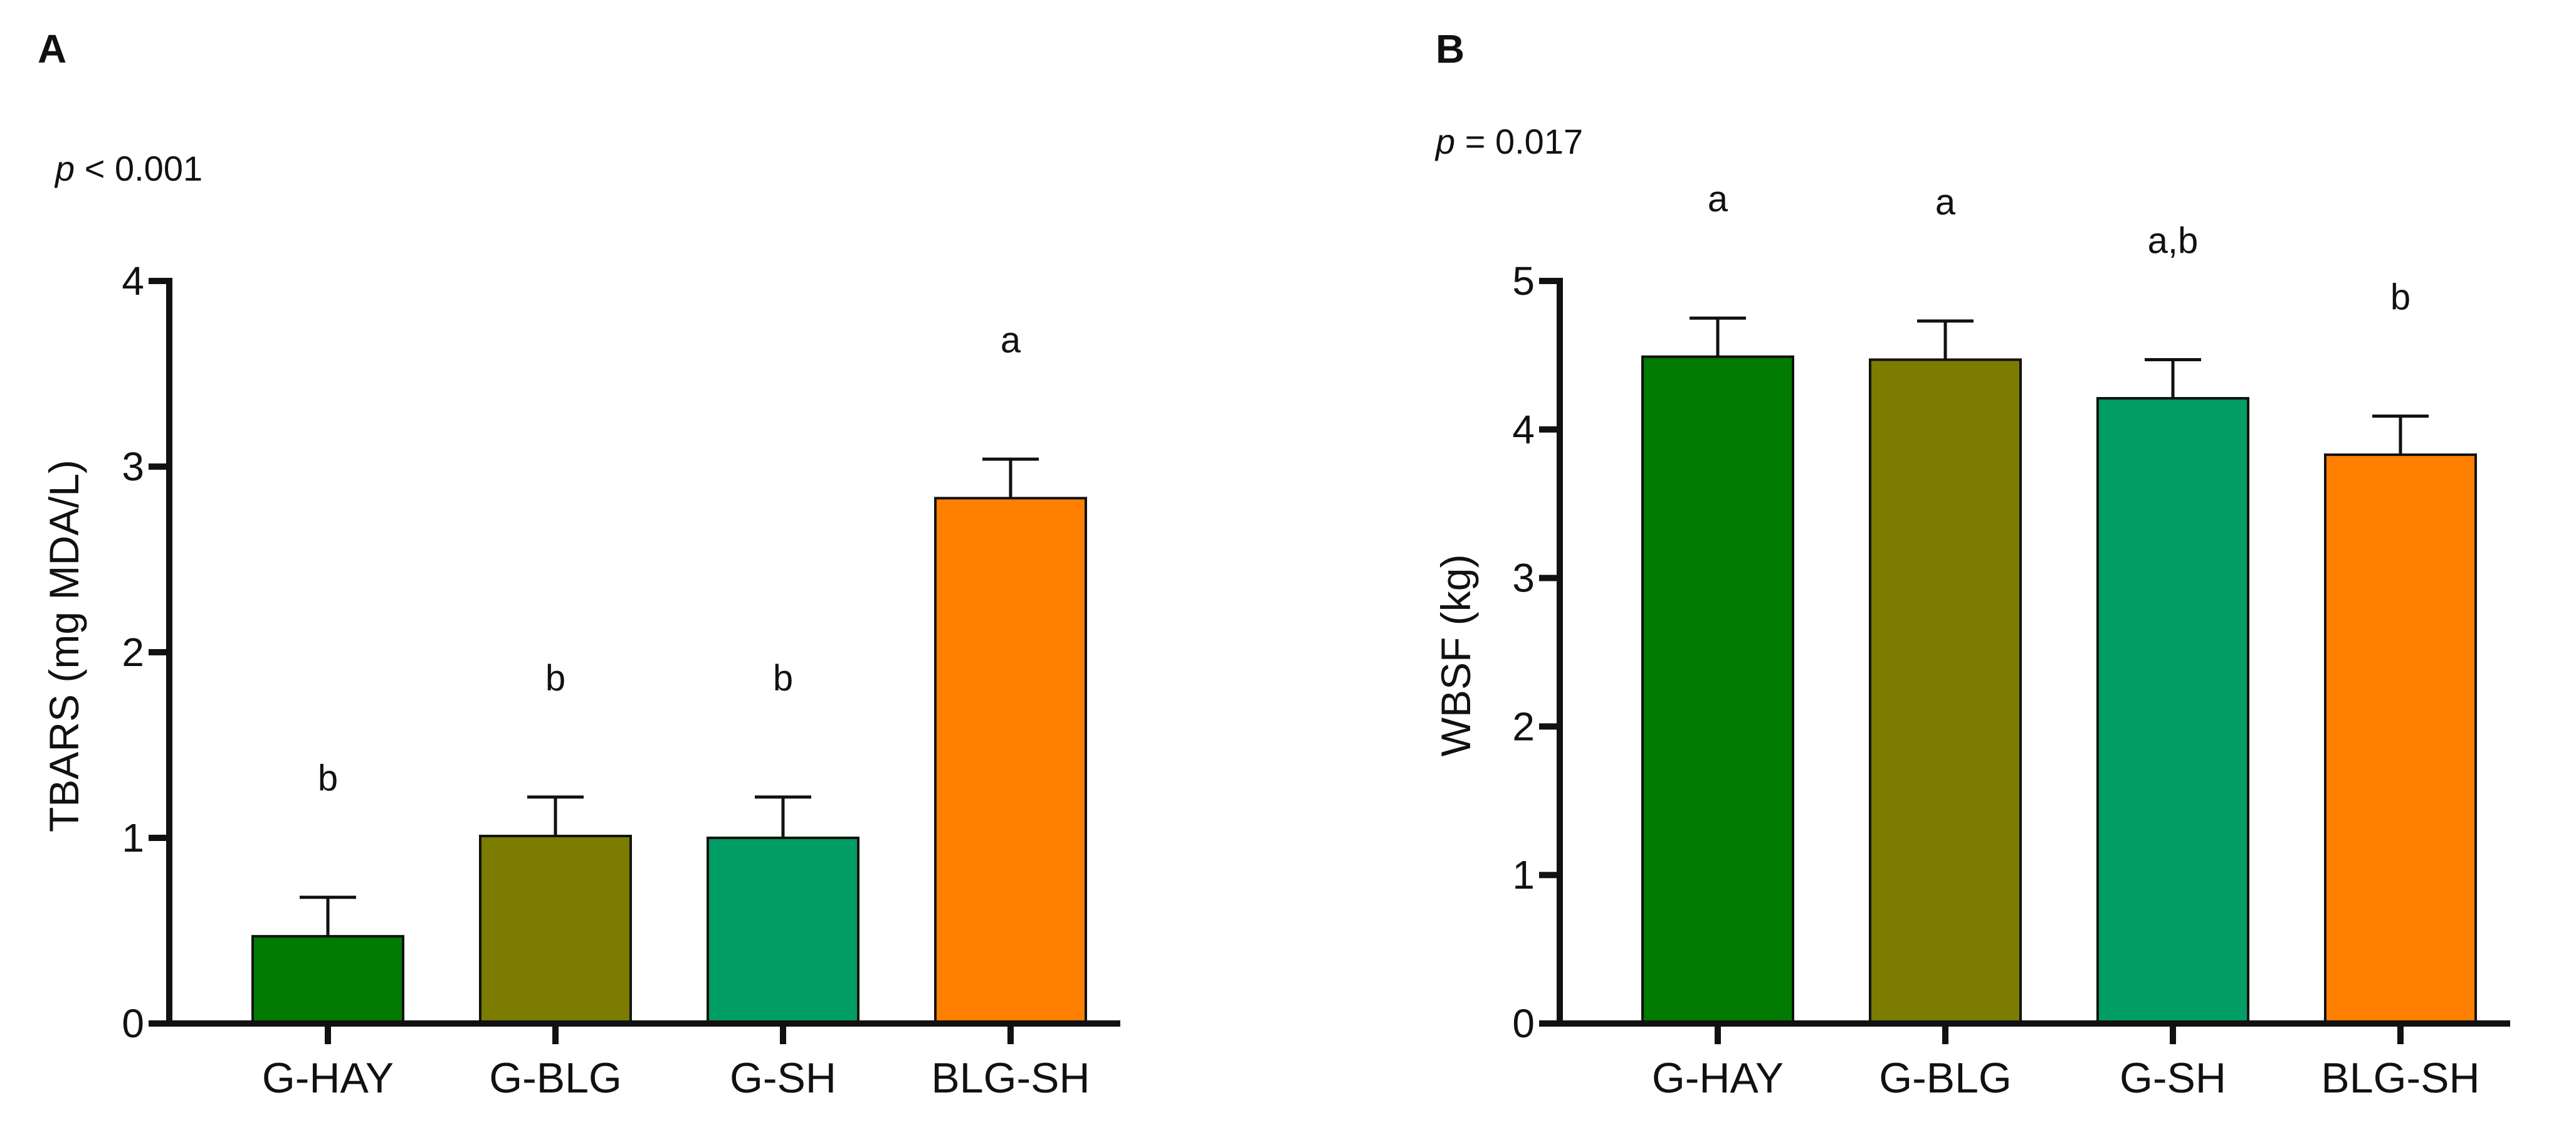 The height and width of the screenshot is (1132, 2576). I want to click on panel-a-significance-label-3: b, so click(783, 678).